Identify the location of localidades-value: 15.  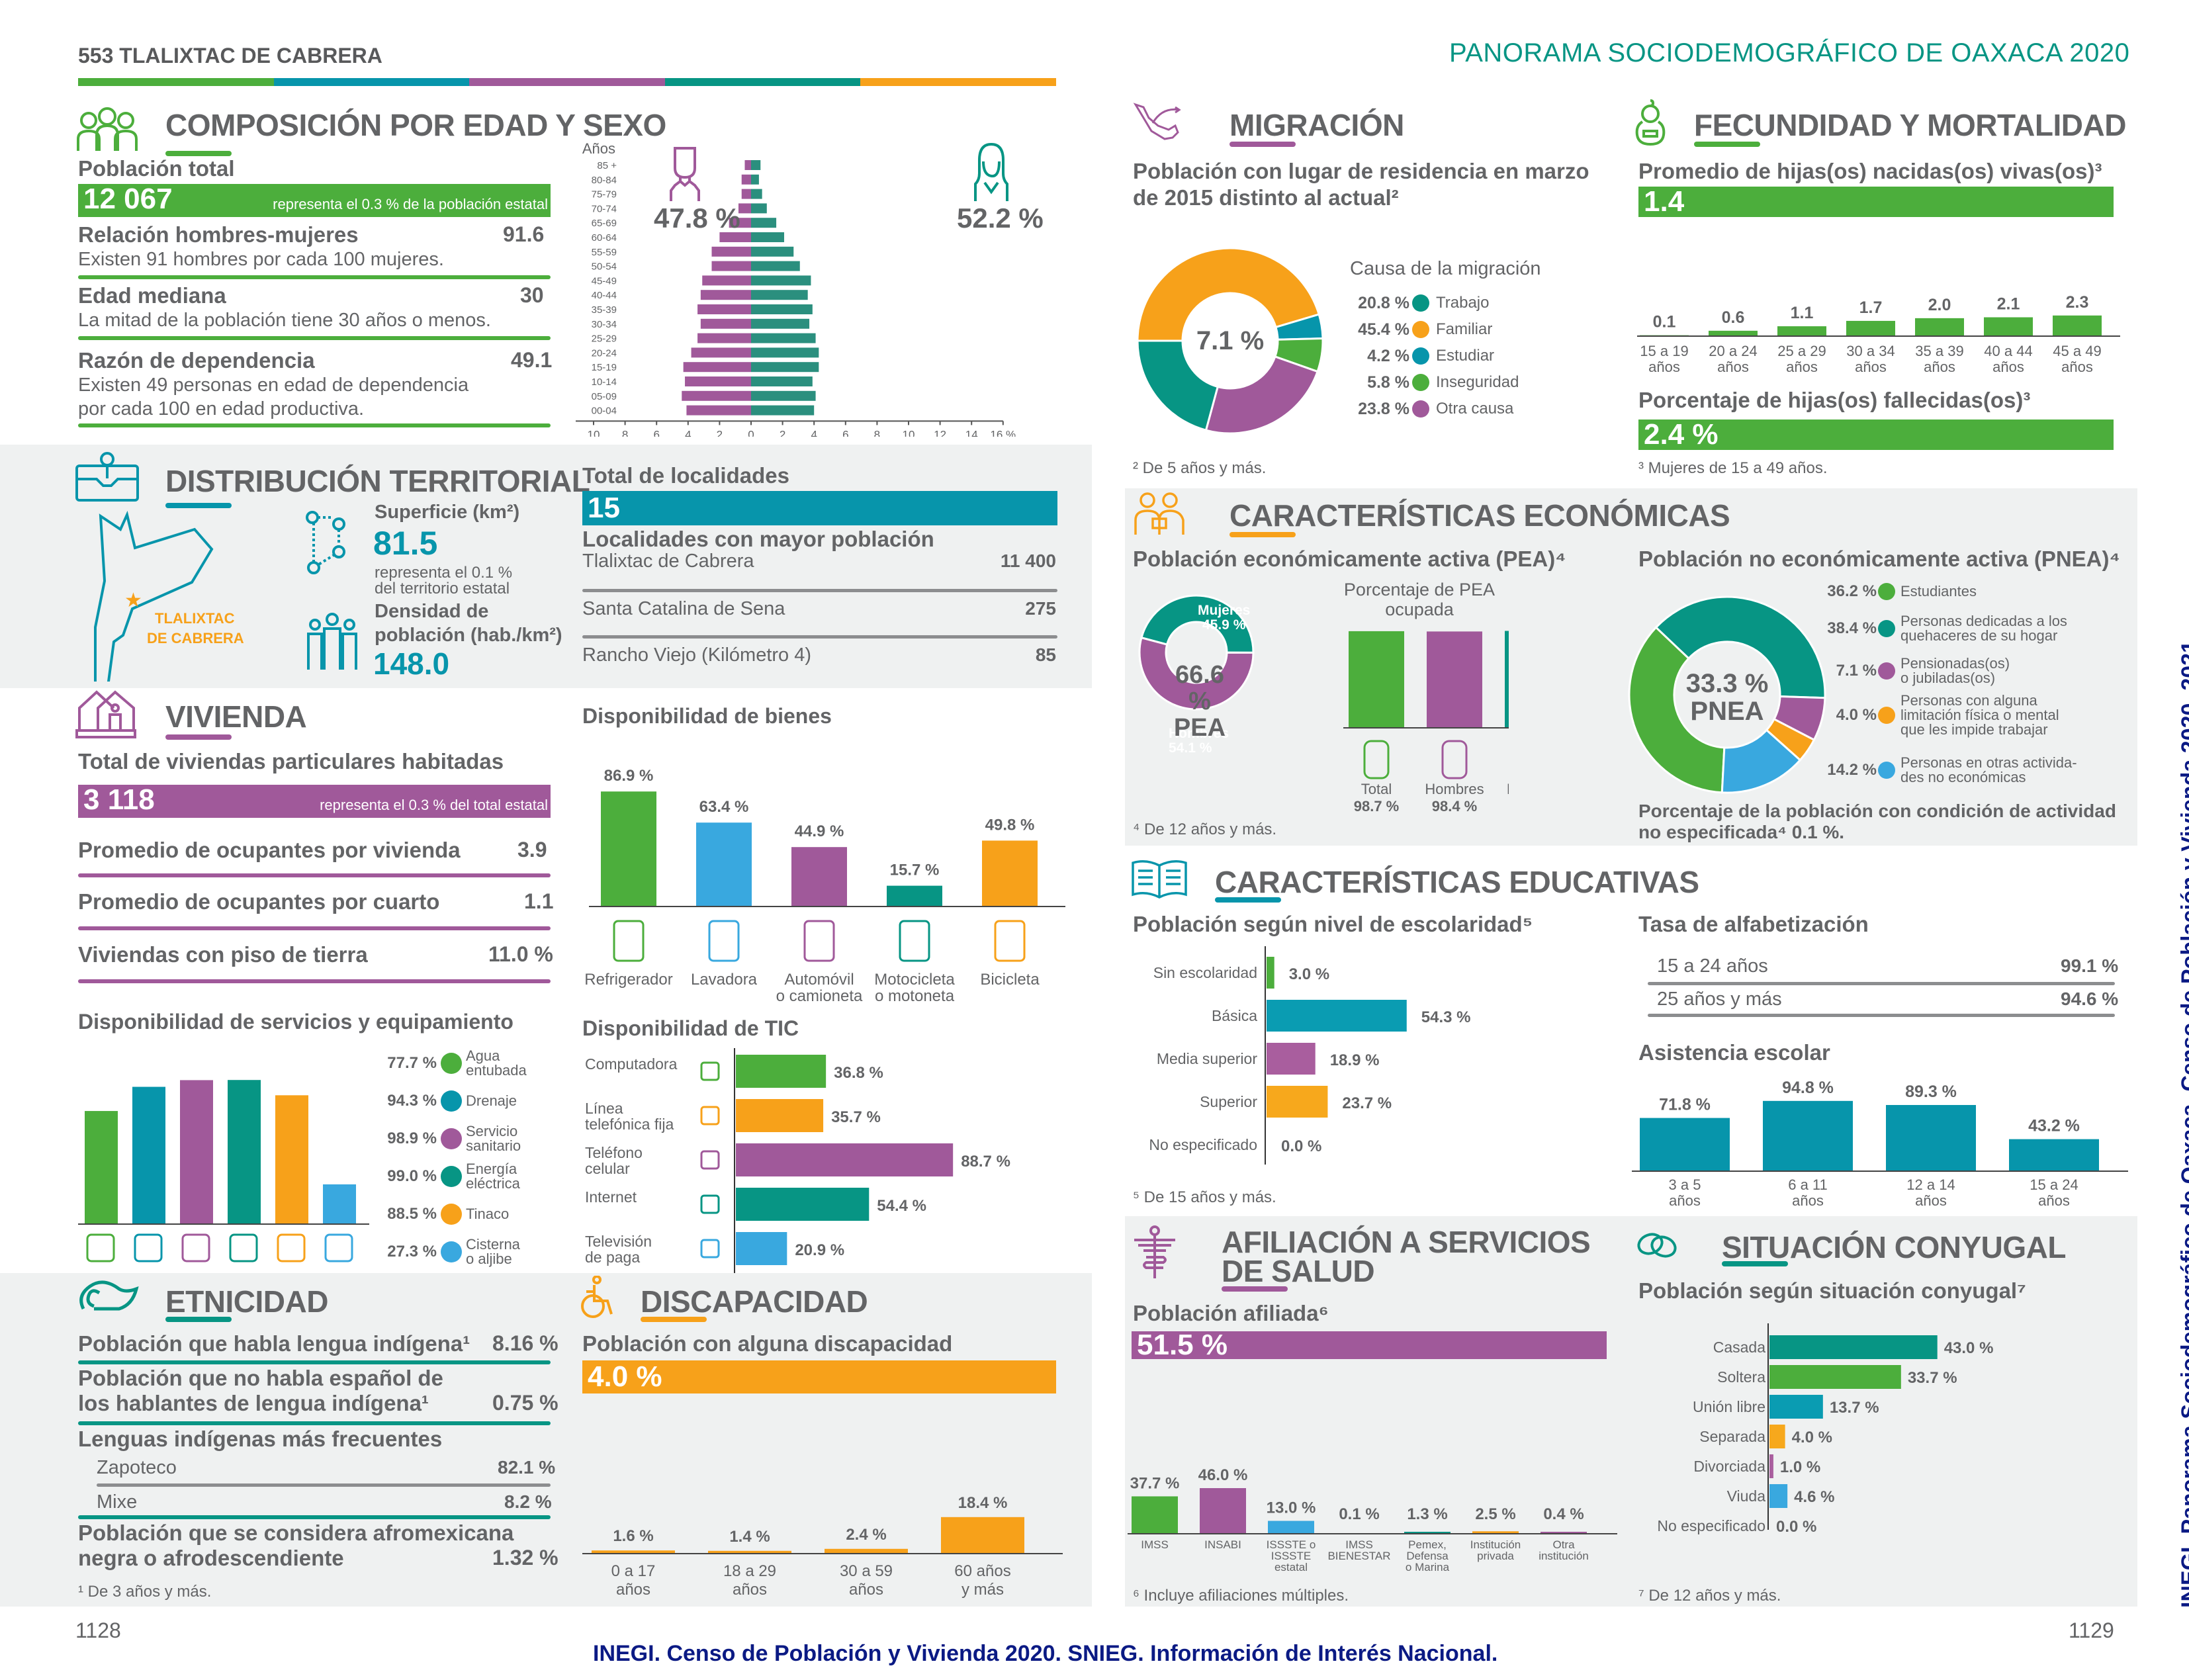
(604, 508).